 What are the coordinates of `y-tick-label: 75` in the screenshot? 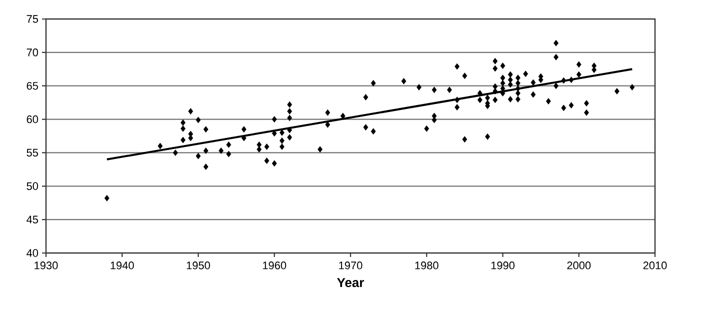 It's located at (32, 19).